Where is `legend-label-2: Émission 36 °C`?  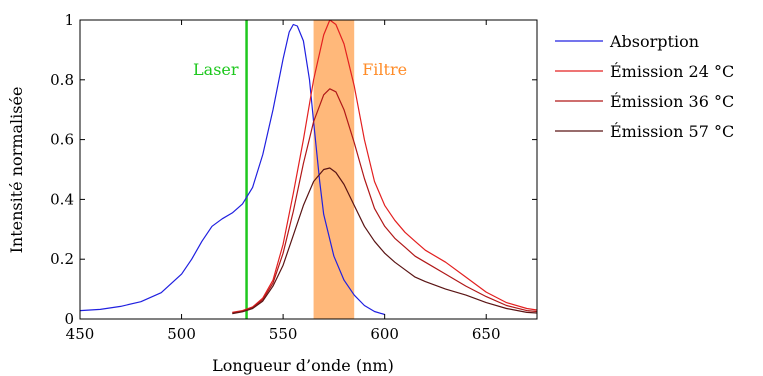 legend-label-2: Émission 36 °C is located at coordinates (672, 101).